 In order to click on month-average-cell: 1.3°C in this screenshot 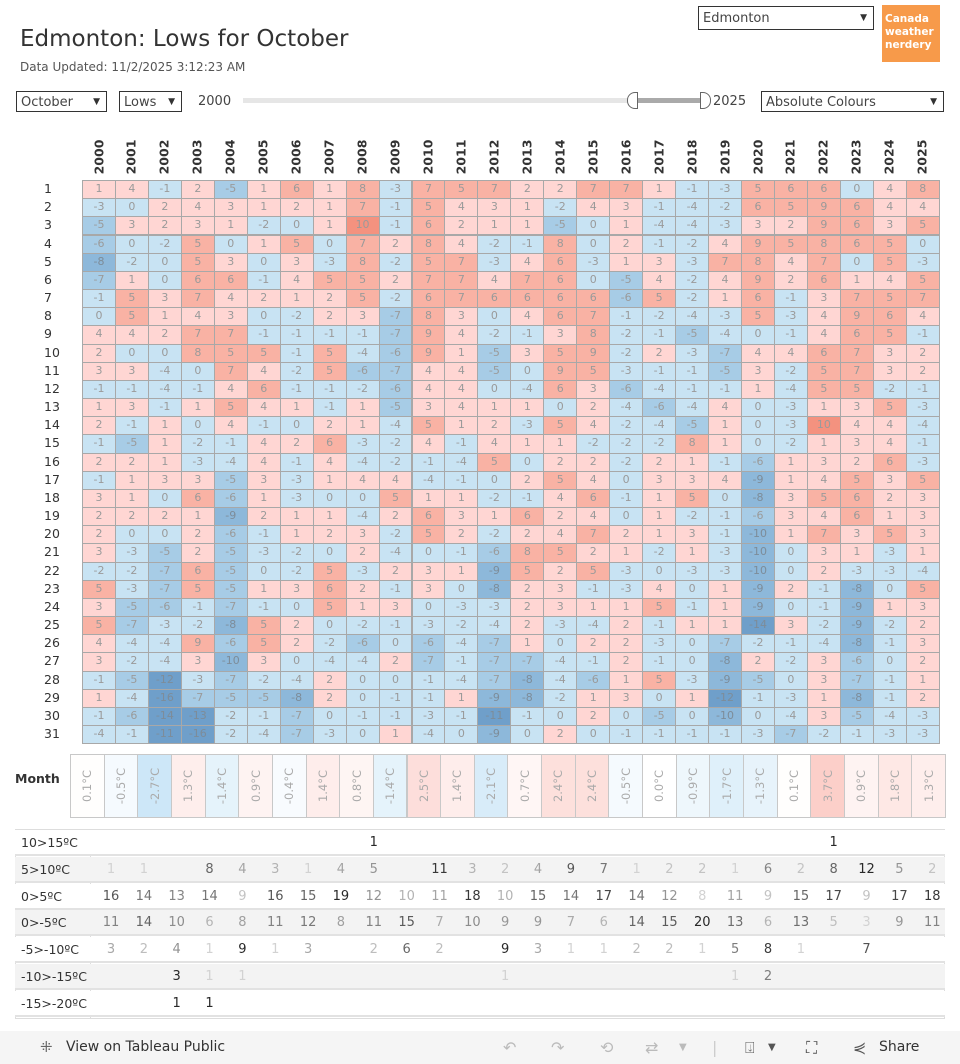, I will do `click(188, 786)`.